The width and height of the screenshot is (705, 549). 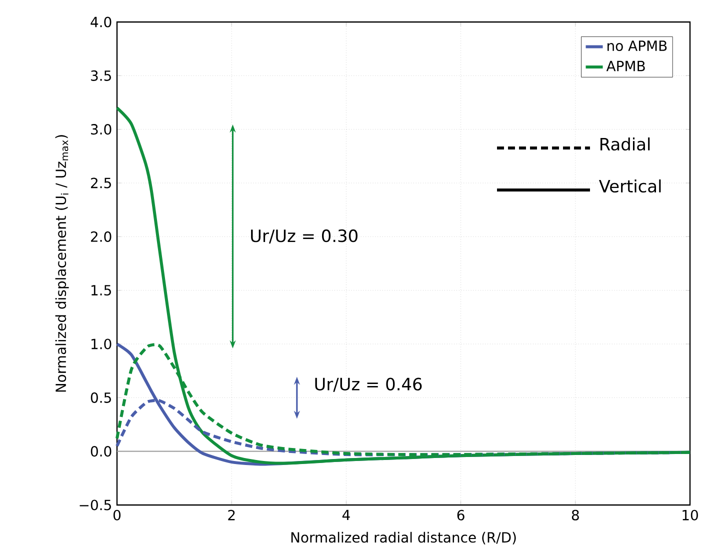 What do you see at coordinates (100, 397) in the screenshot?
I see `y-tick-label: 0.5` at bounding box center [100, 397].